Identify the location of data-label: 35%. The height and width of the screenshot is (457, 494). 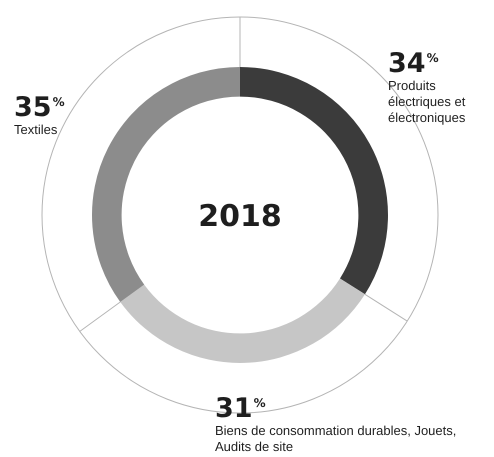
(39, 107).